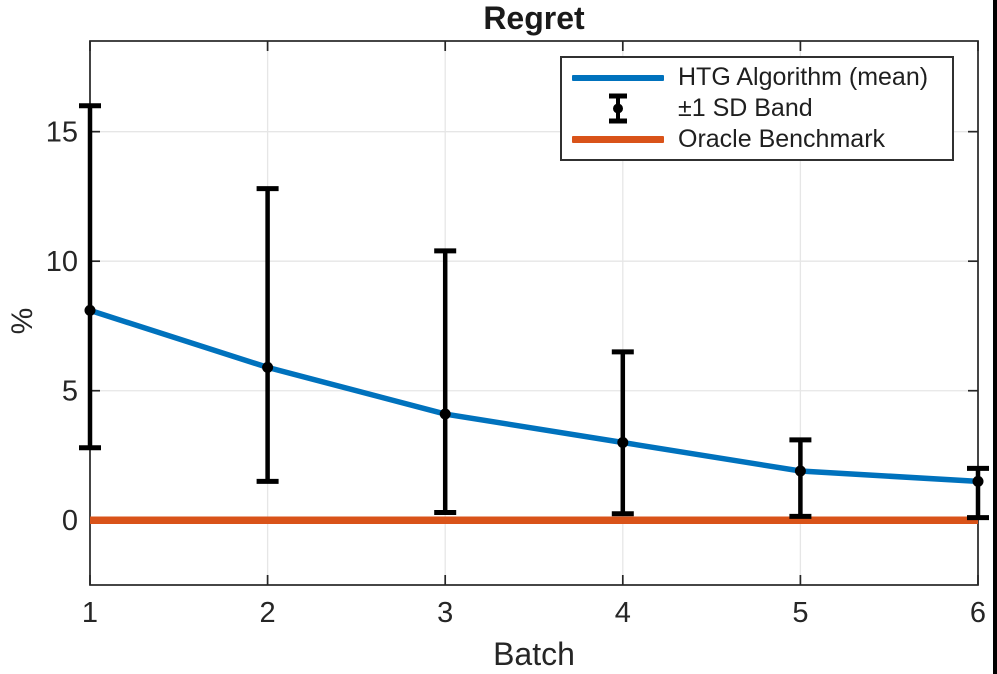 The height and width of the screenshot is (674, 997). Describe the element at coordinates (782, 139) in the screenshot. I see `legend-label-oracle: Oracle Benchmark` at that location.